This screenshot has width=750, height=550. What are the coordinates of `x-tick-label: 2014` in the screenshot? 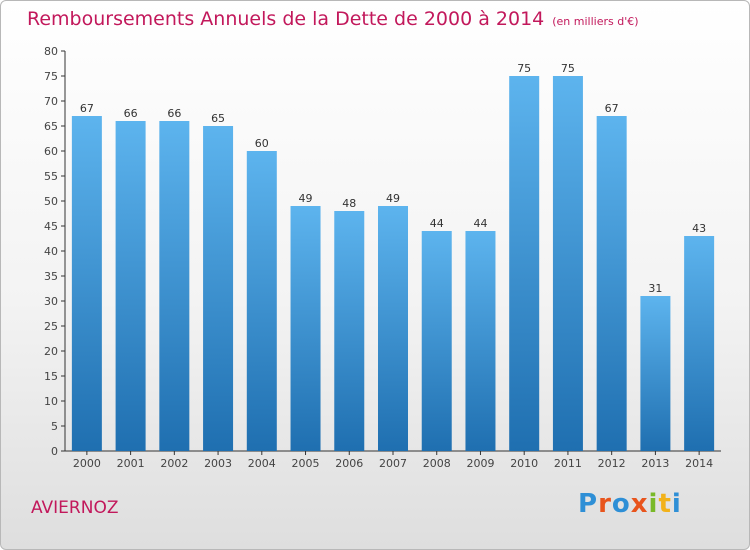 It's located at (699, 463).